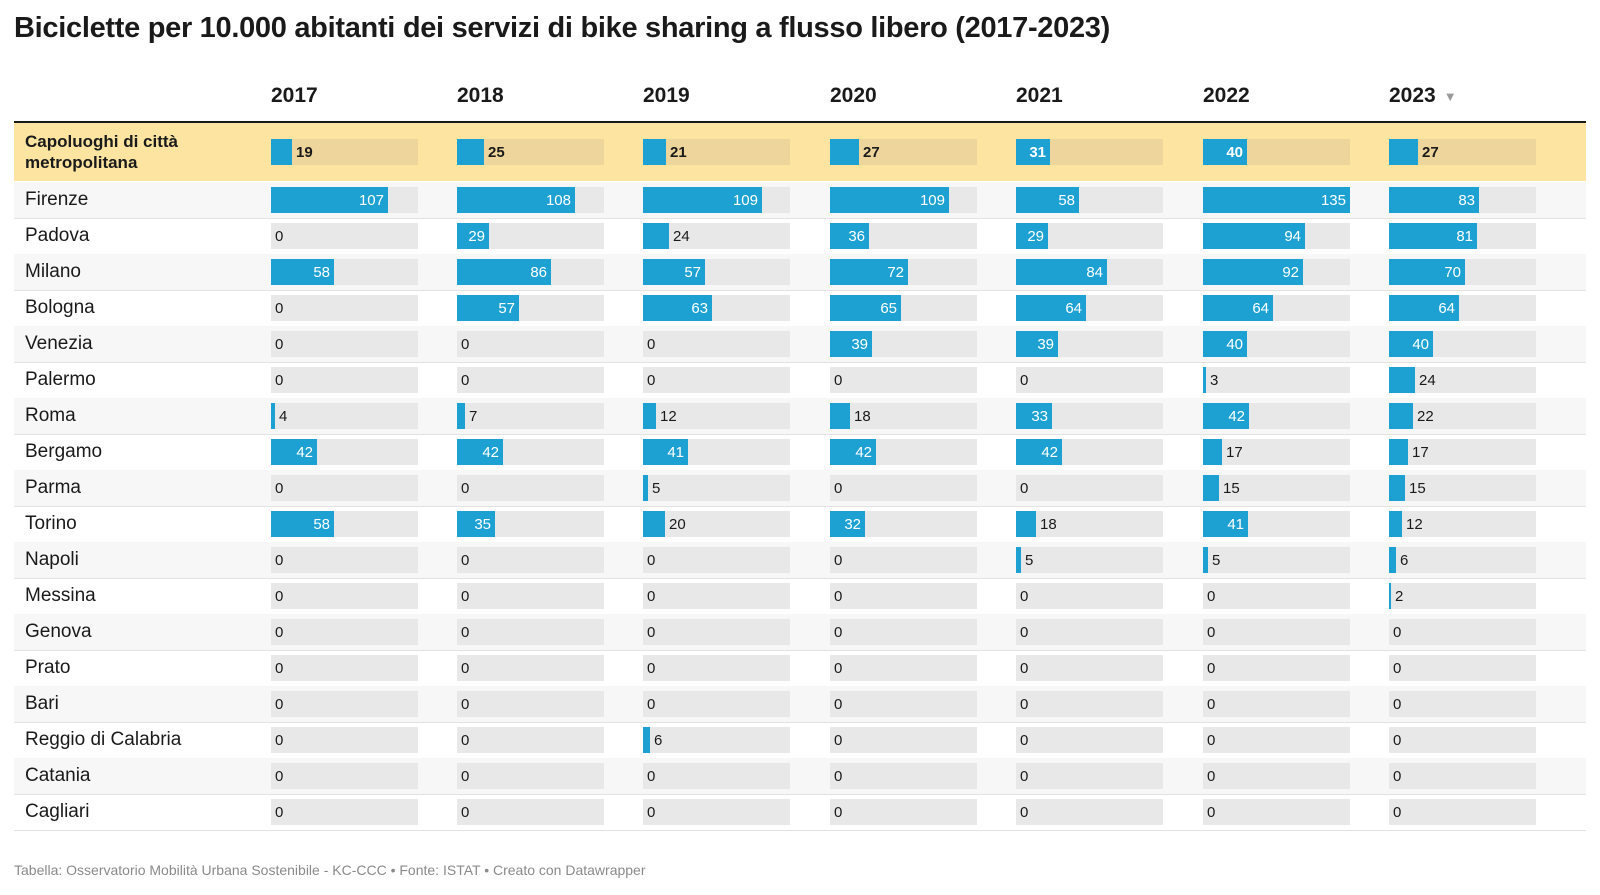 The height and width of the screenshot is (895, 1600). Describe the element at coordinates (903, 344) in the screenshot. I see `bar-cell: 39` at that location.